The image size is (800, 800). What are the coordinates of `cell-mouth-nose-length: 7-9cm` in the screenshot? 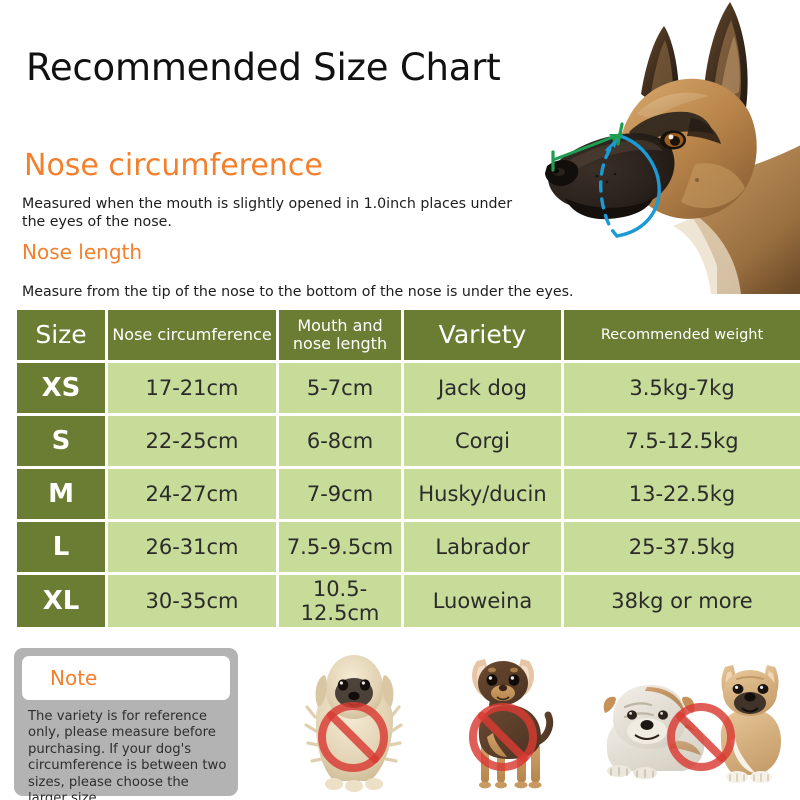 It's located at (340, 494).